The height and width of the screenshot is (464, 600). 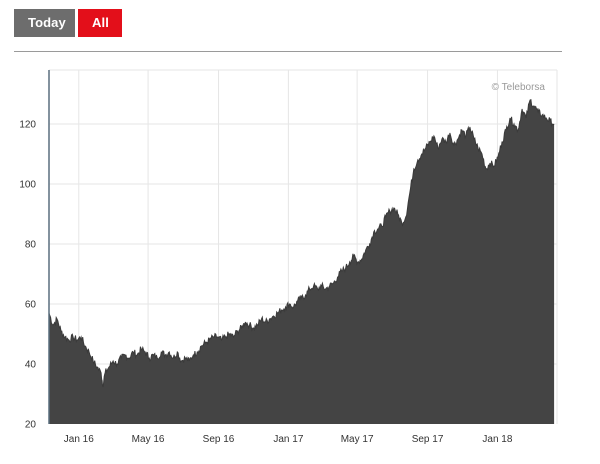 I want to click on tab-today: Today, so click(x=44, y=23).